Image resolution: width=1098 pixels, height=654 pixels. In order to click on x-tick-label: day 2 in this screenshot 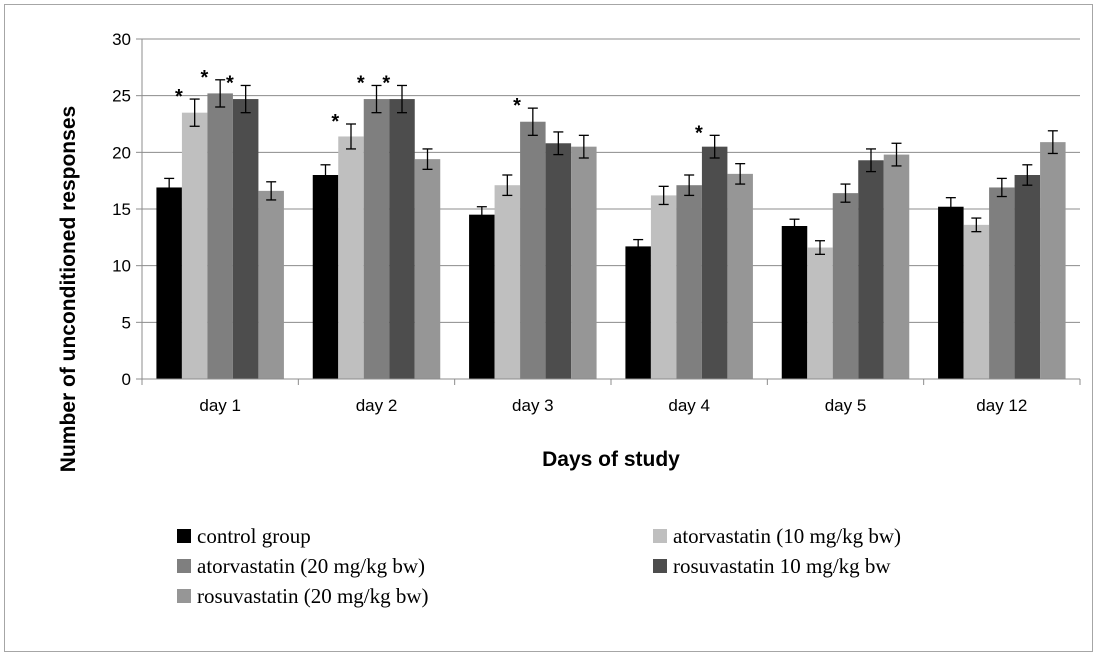, I will do `click(377, 405)`.